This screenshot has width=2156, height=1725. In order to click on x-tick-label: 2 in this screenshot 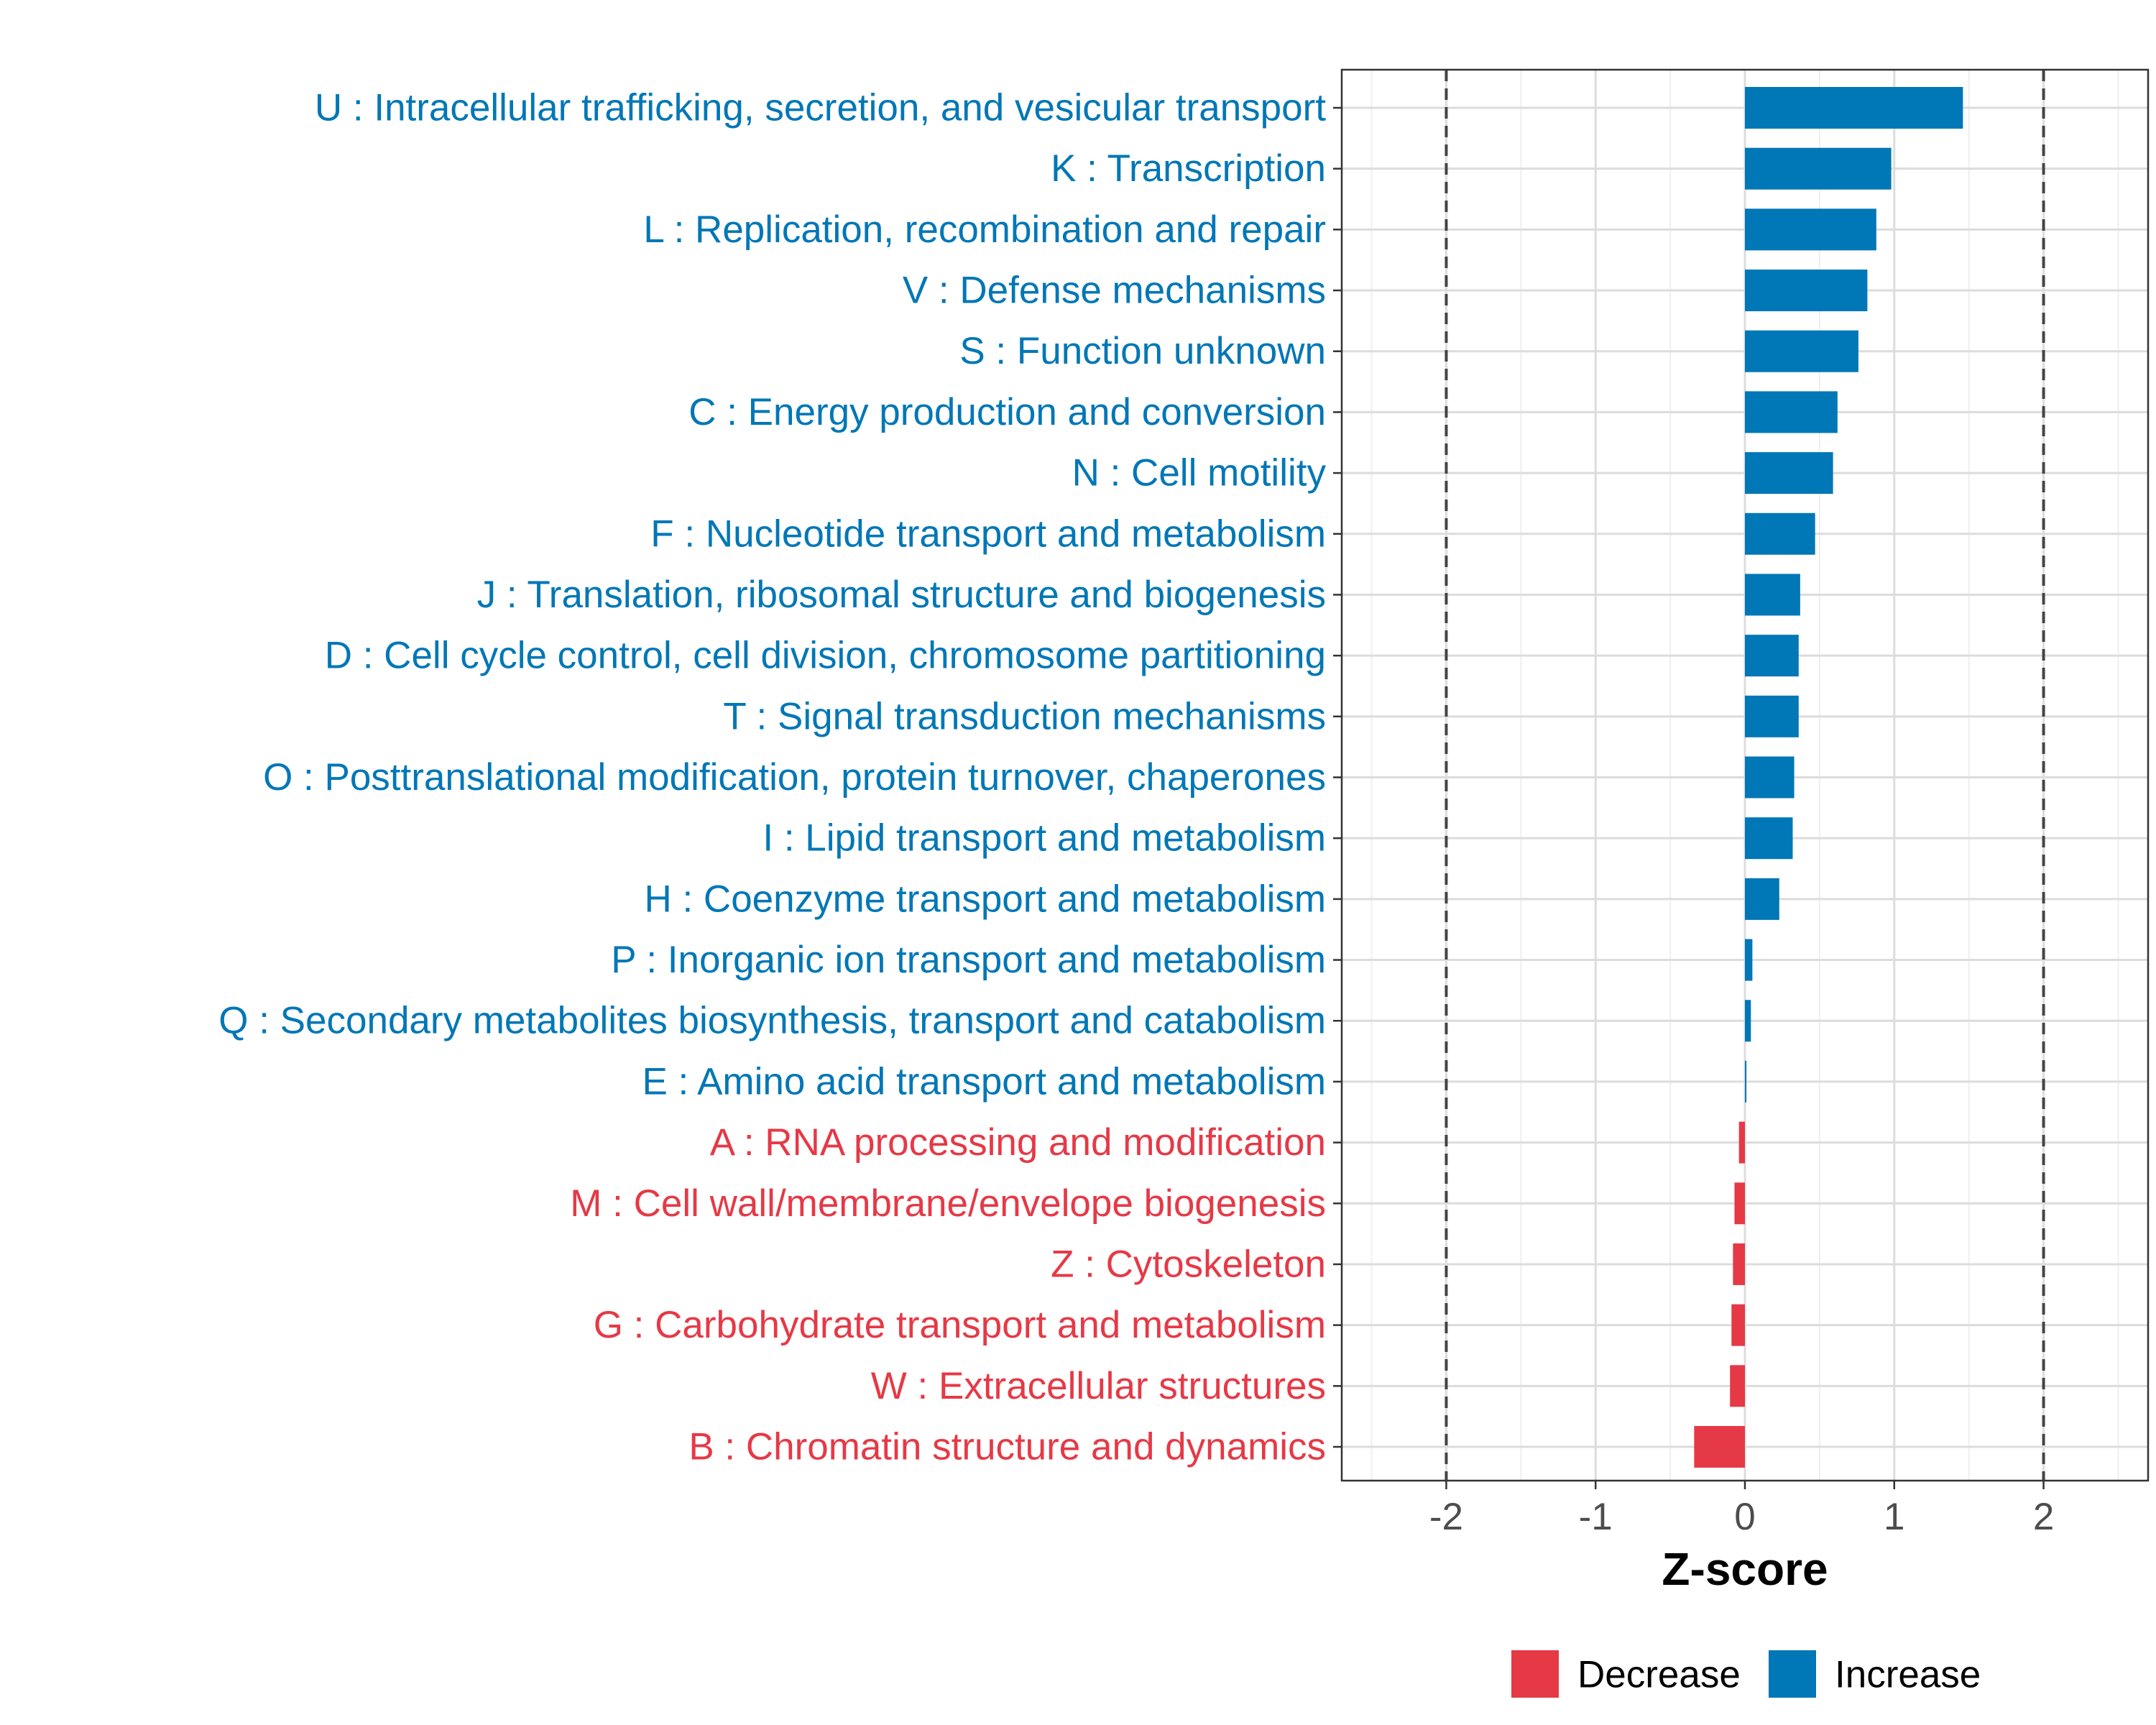, I will do `click(2044, 1517)`.